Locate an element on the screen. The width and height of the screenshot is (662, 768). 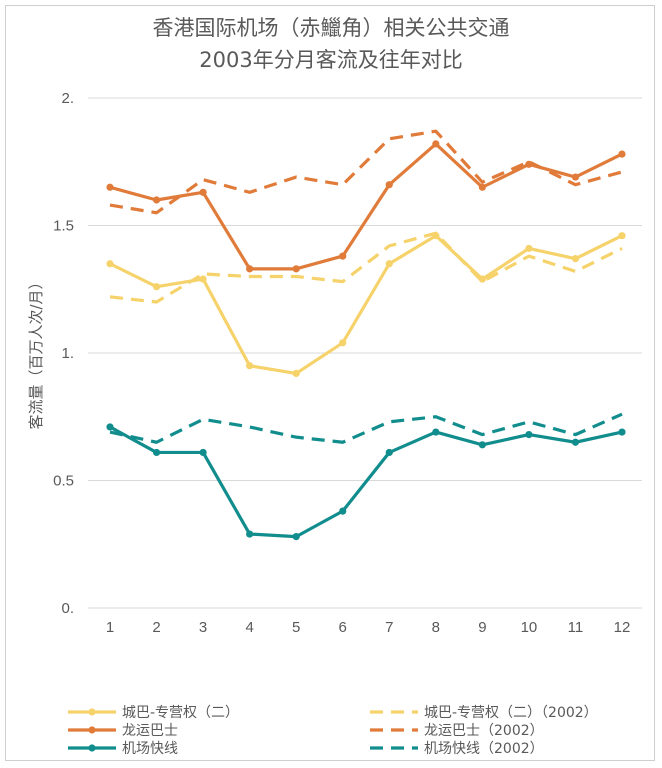
y-axis-label: 客流量（百万人次/月） is located at coordinates (36, 351).